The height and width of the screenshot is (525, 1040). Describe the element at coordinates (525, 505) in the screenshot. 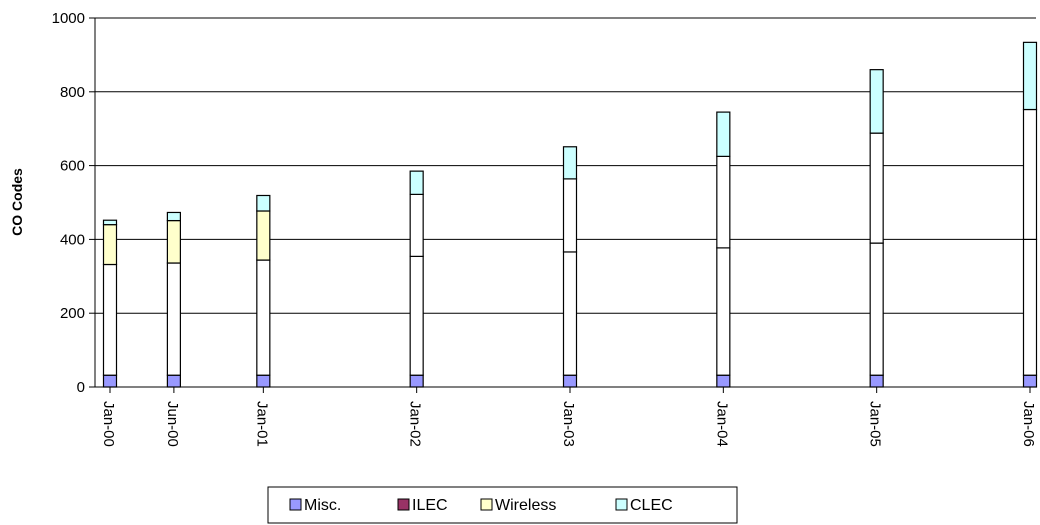

I see `legend-label: Wireless` at that location.